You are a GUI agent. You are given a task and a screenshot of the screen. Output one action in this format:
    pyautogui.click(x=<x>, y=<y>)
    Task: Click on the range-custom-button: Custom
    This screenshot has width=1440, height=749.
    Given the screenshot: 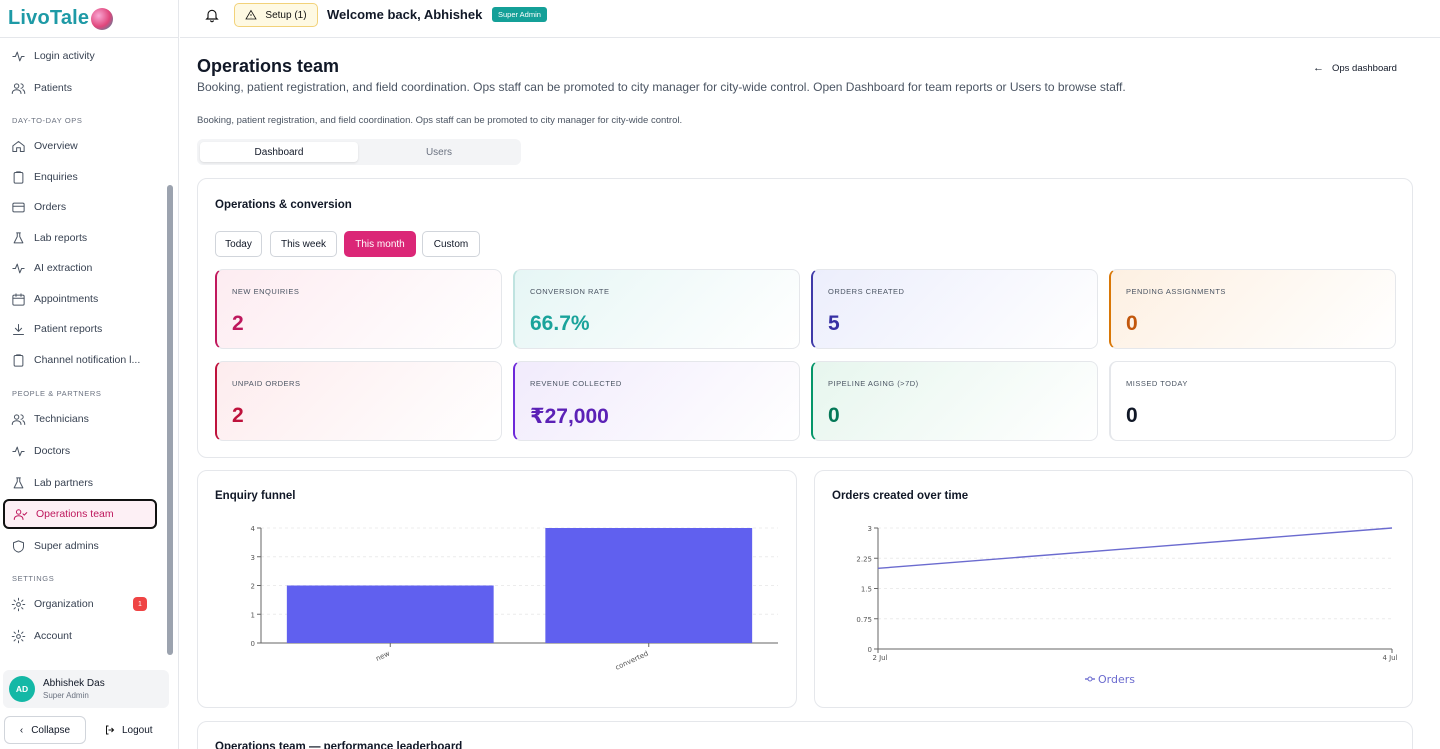 What is the action you would take?
    pyautogui.click(x=451, y=244)
    